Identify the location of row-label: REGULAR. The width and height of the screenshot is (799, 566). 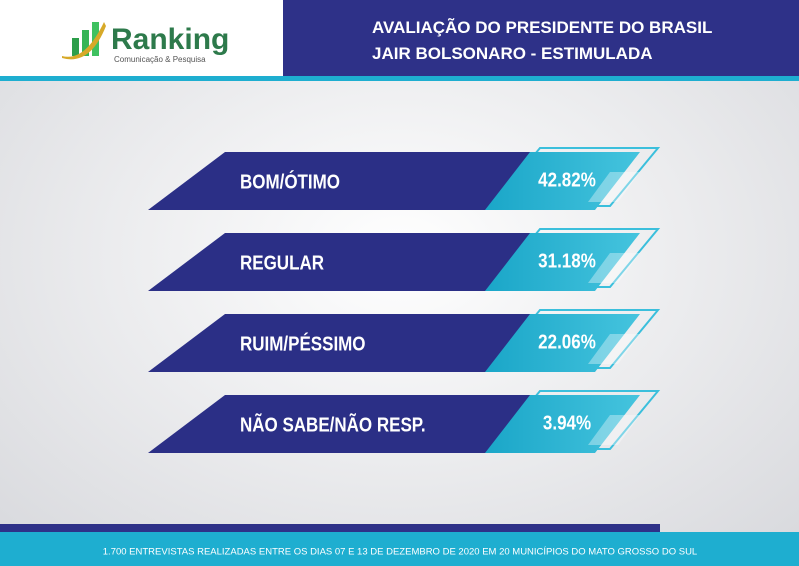
(282, 262).